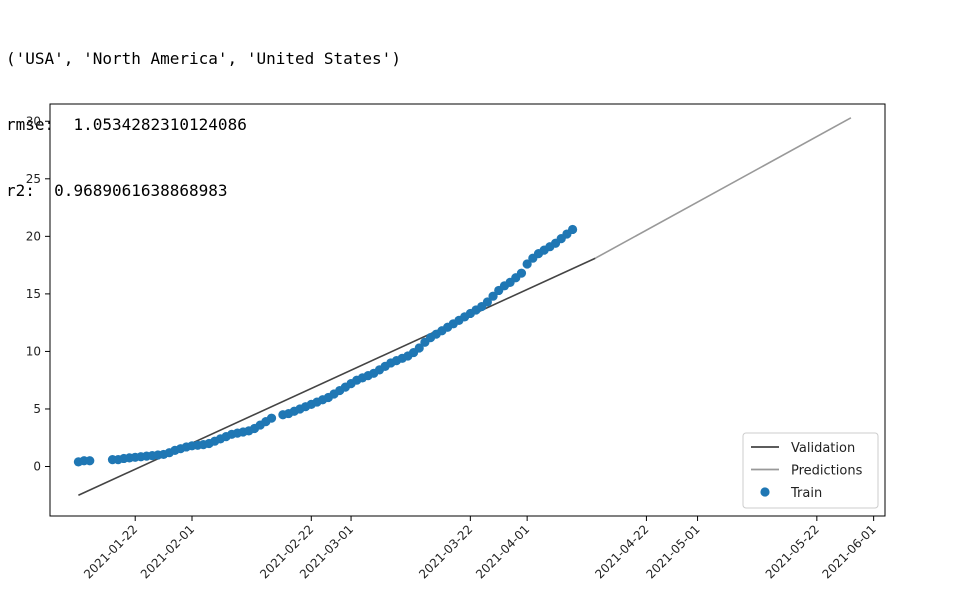 Image resolution: width=978 pixels, height=613 pixels. What do you see at coordinates (20, 190) in the screenshot?
I see `r2-label: r2:` at bounding box center [20, 190].